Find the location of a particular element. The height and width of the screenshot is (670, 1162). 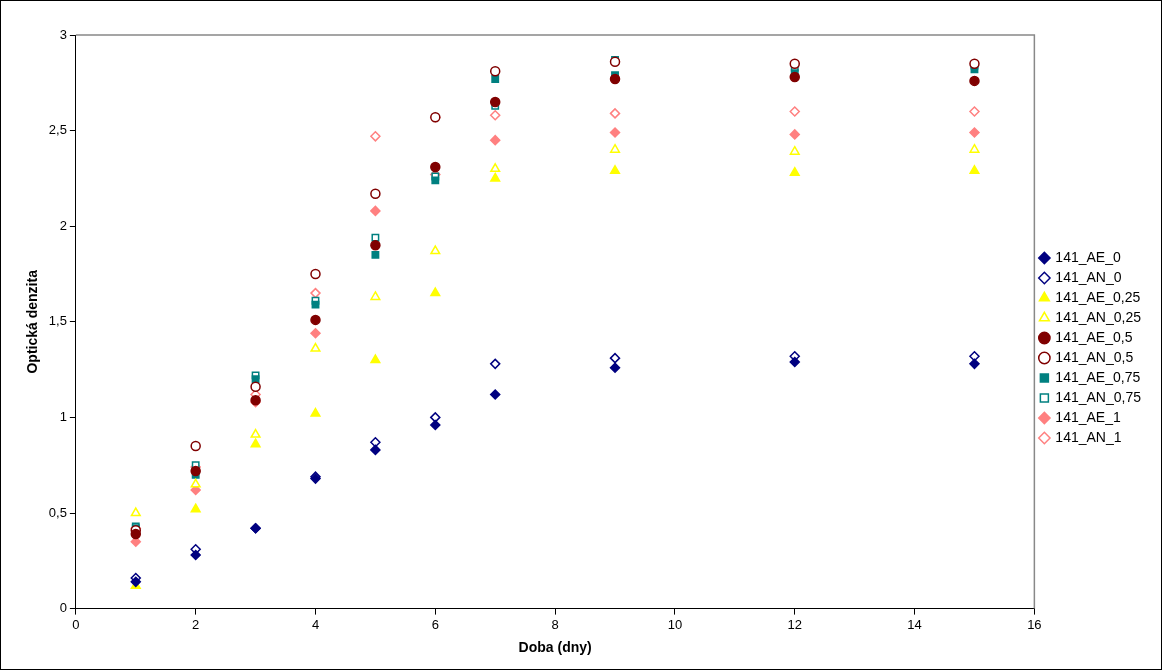

y-axis-title: Optická denzita is located at coordinates (32, 321).